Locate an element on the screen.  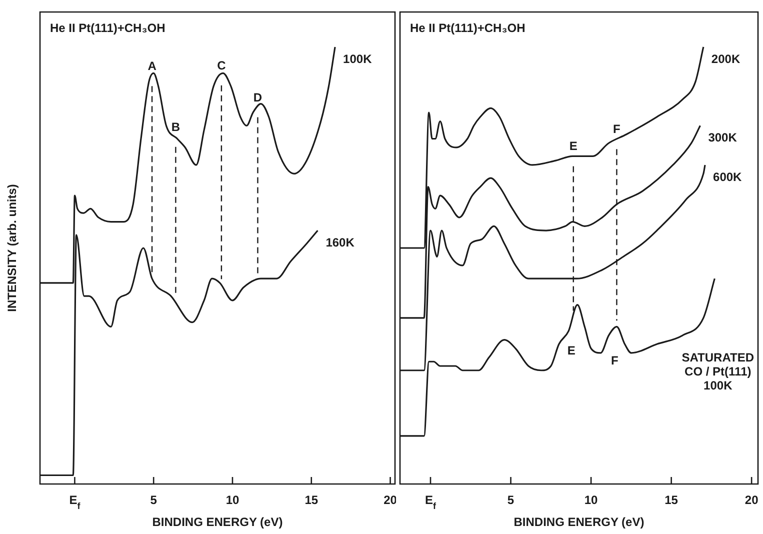
series-label: 600K is located at coordinates (727, 177).